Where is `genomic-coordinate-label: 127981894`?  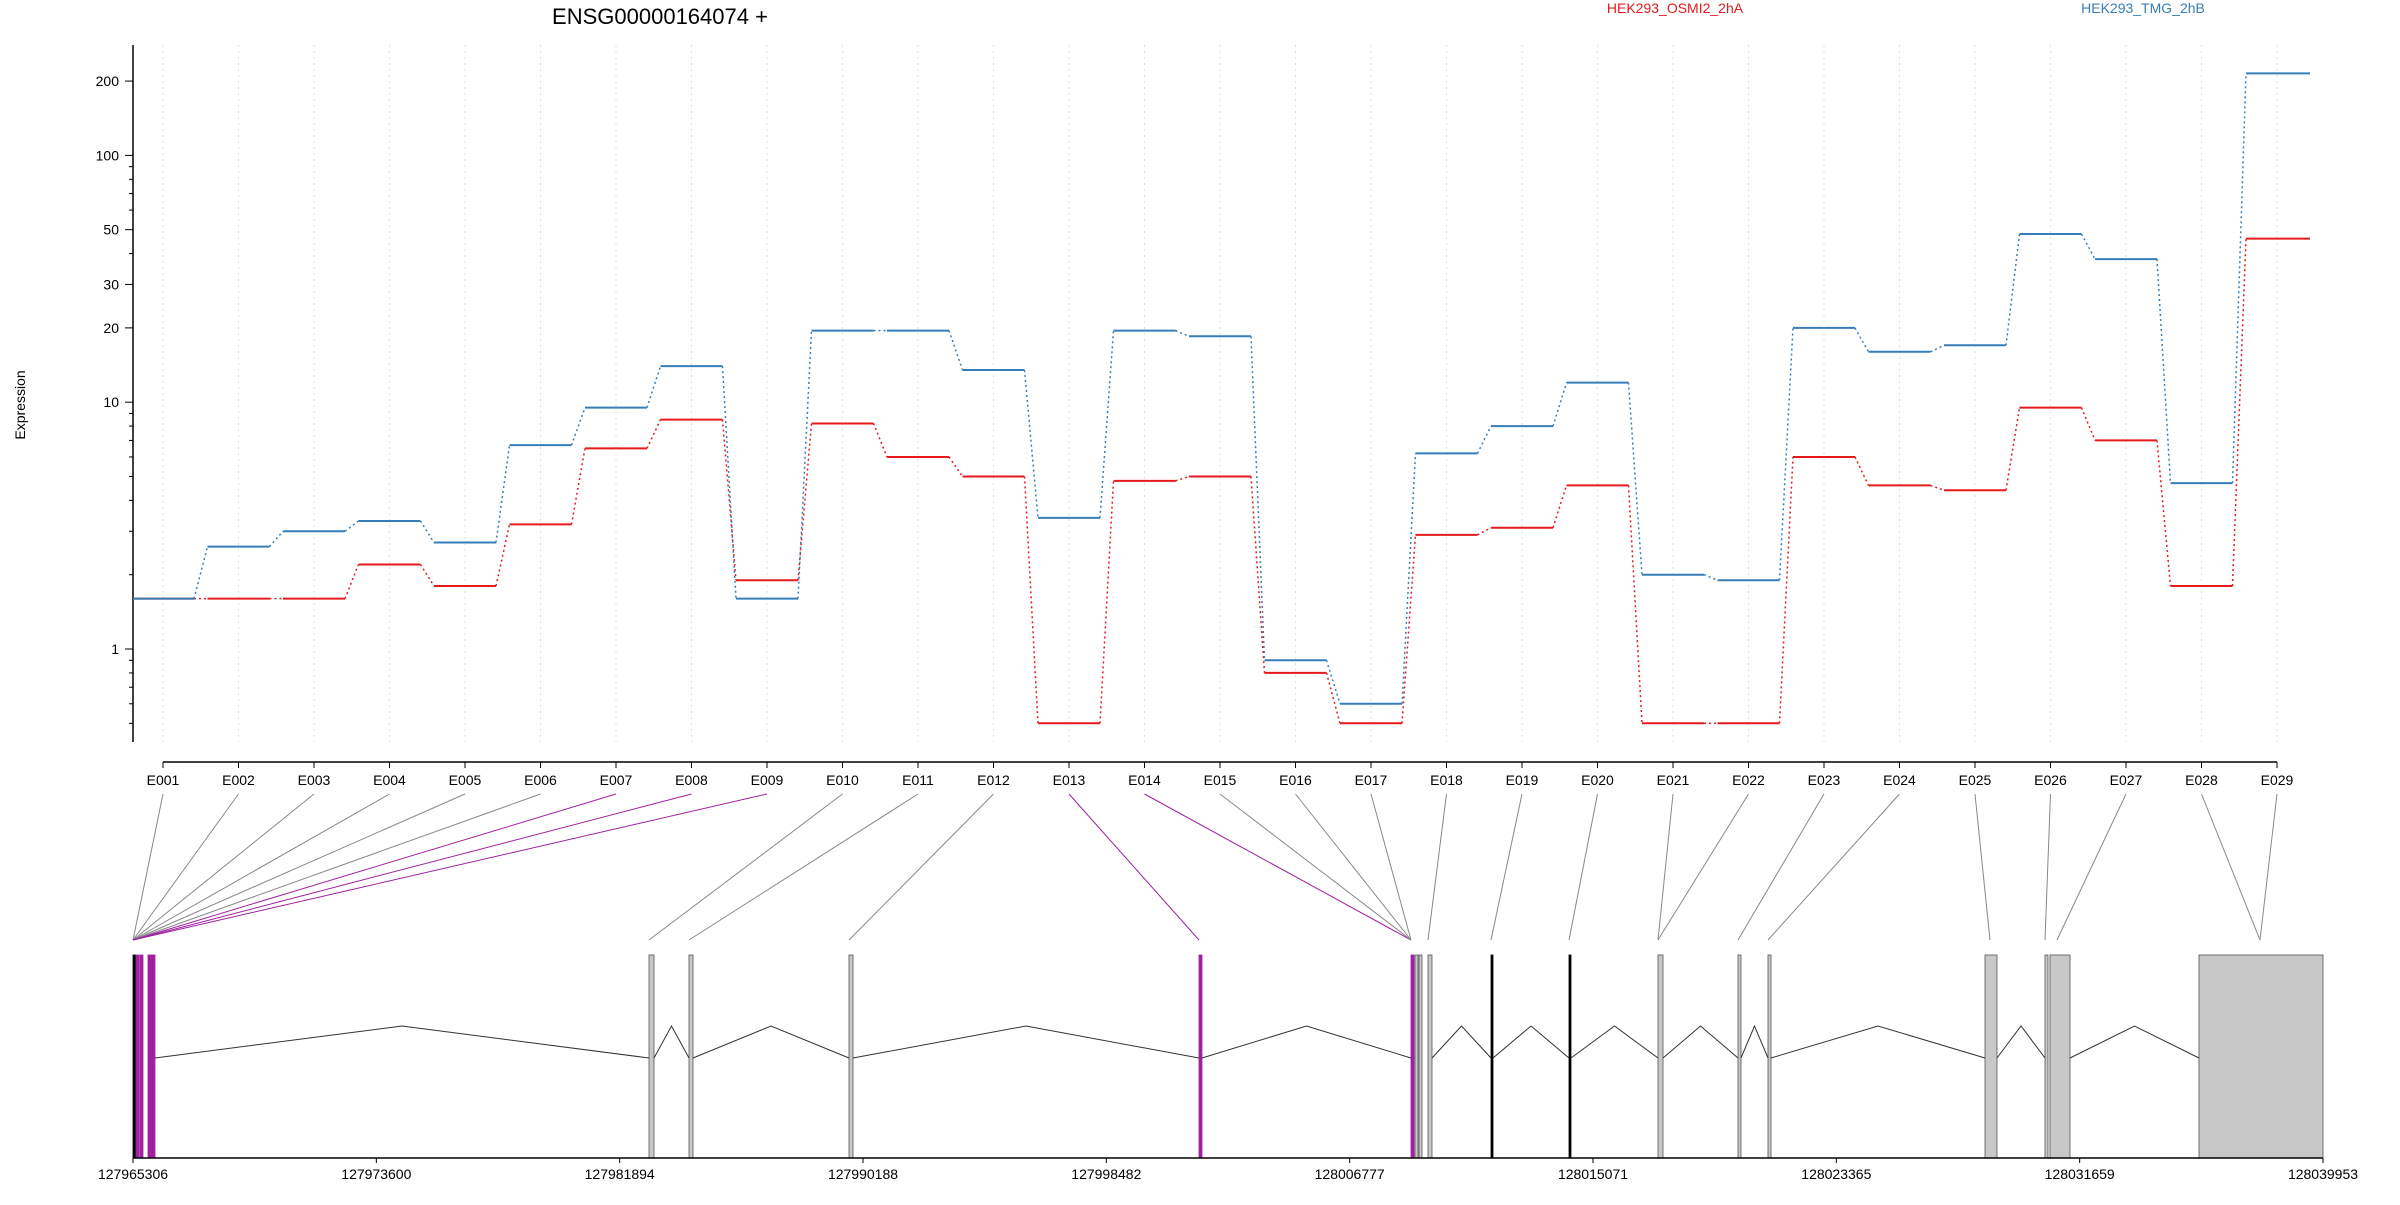
genomic-coordinate-label: 127981894 is located at coordinates (620, 1174).